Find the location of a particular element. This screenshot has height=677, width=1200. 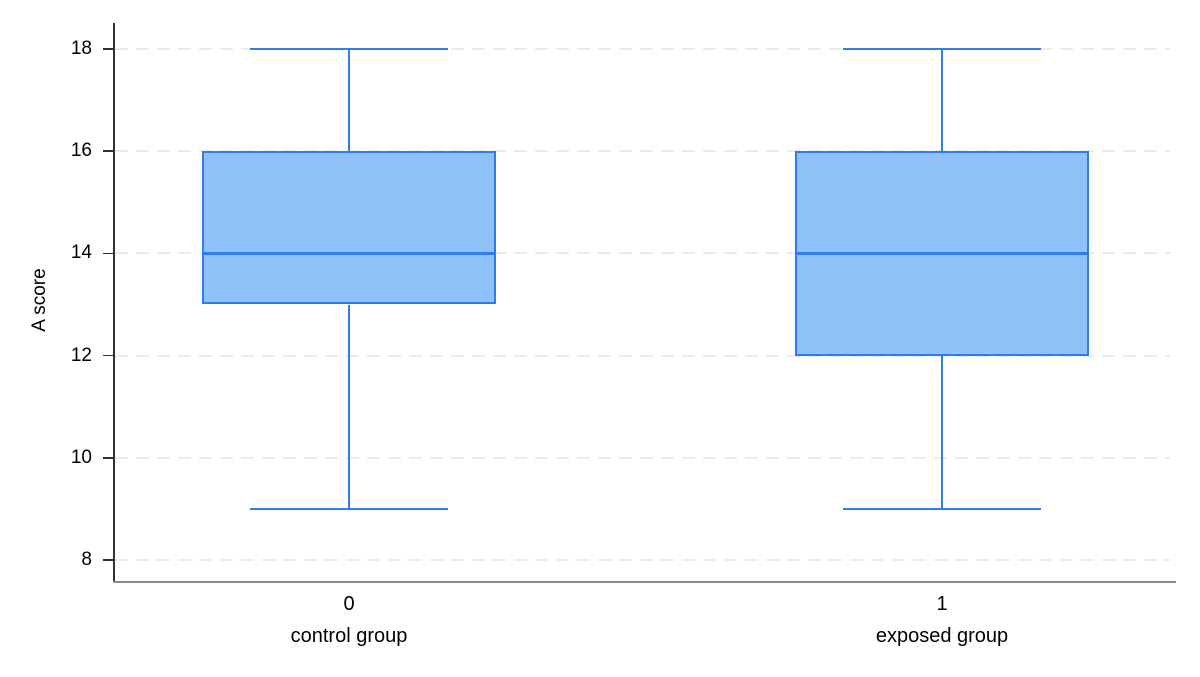

median-line-exposed-group is located at coordinates (942, 253).